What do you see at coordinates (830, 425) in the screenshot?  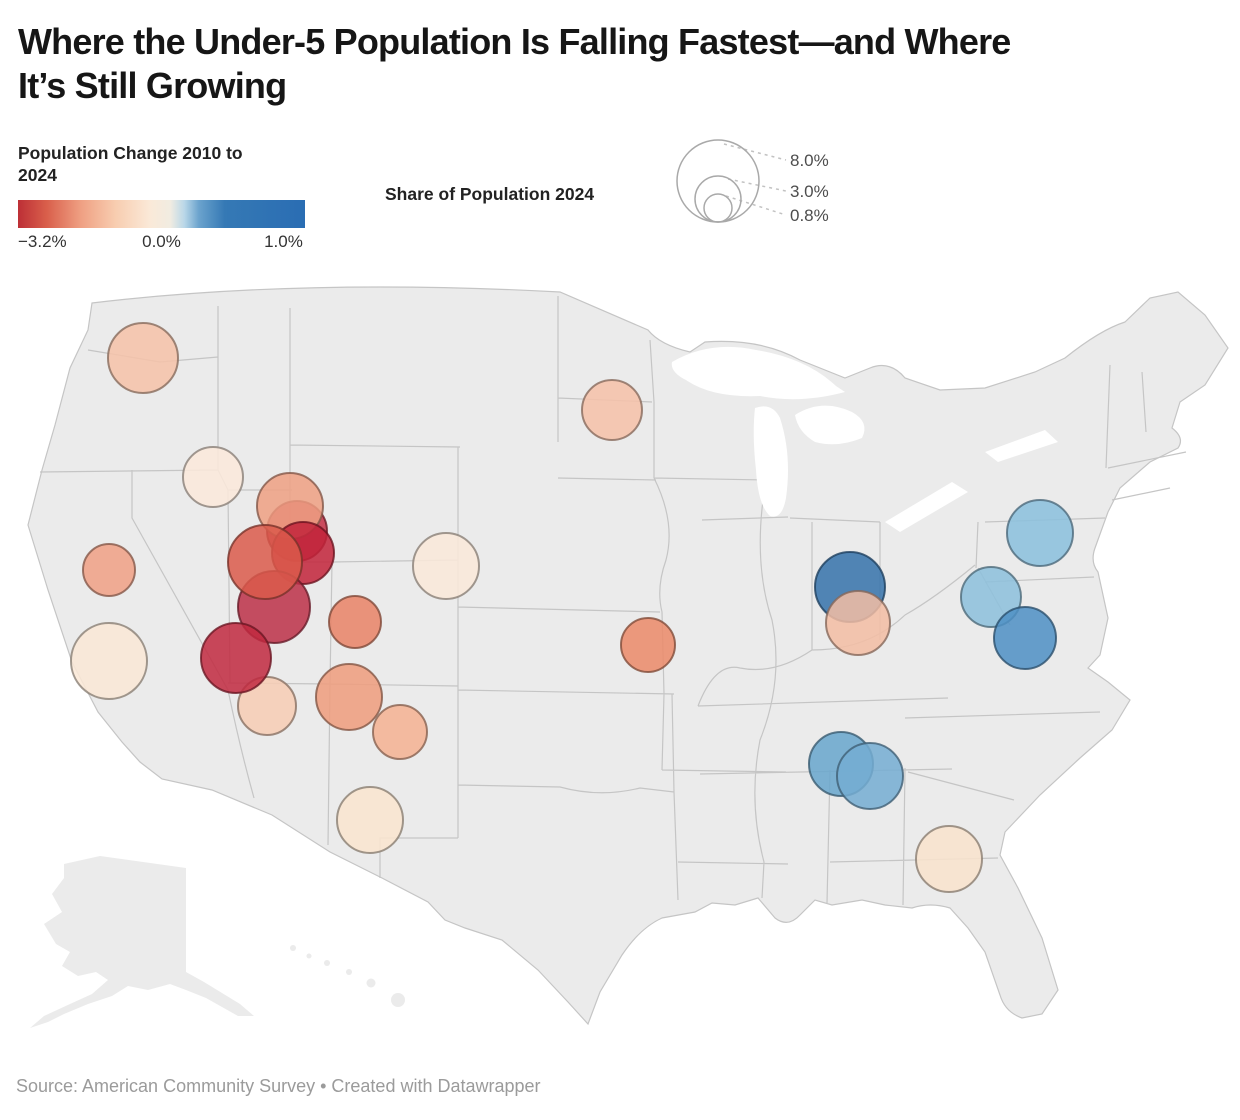 I see `lake-huron` at bounding box center [830, 425].